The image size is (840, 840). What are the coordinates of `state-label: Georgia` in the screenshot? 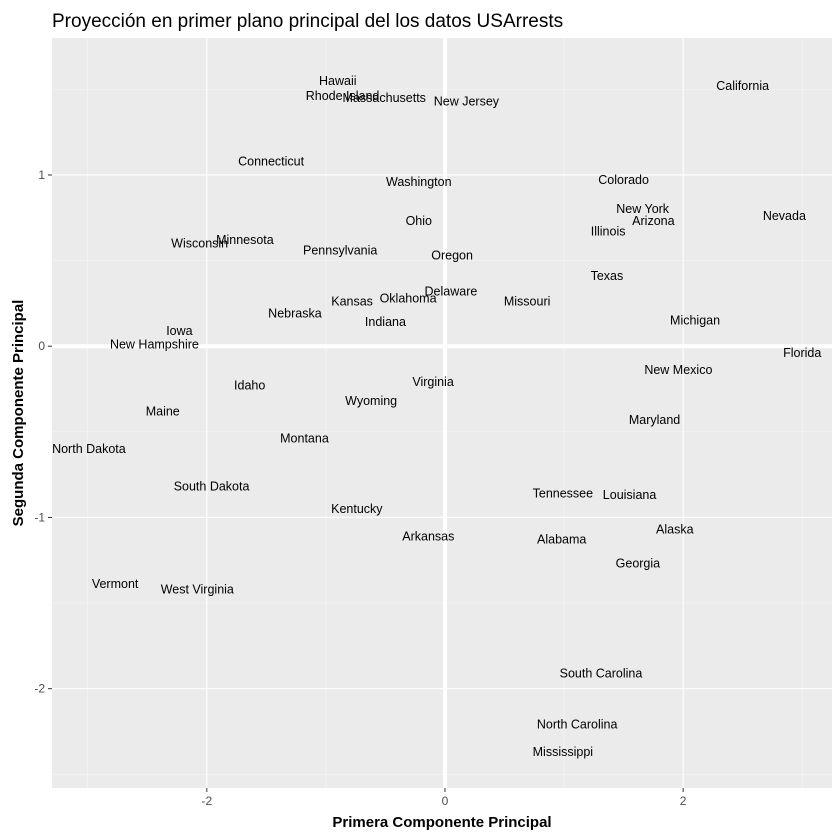 It's located at (638, 564).